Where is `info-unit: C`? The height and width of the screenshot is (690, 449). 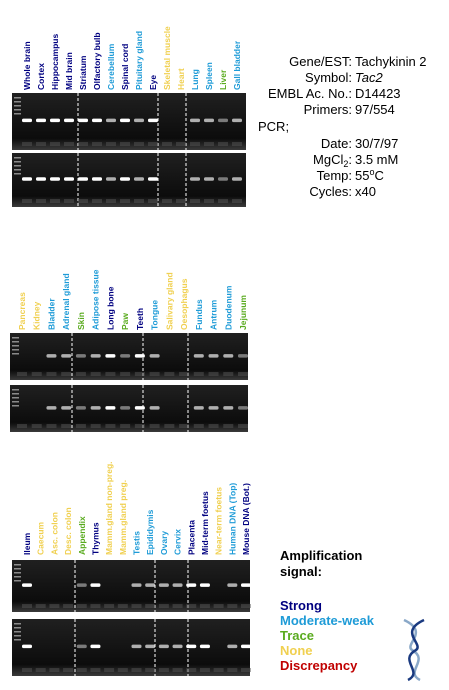 info-unit: C is located at coordinates (378, 175).